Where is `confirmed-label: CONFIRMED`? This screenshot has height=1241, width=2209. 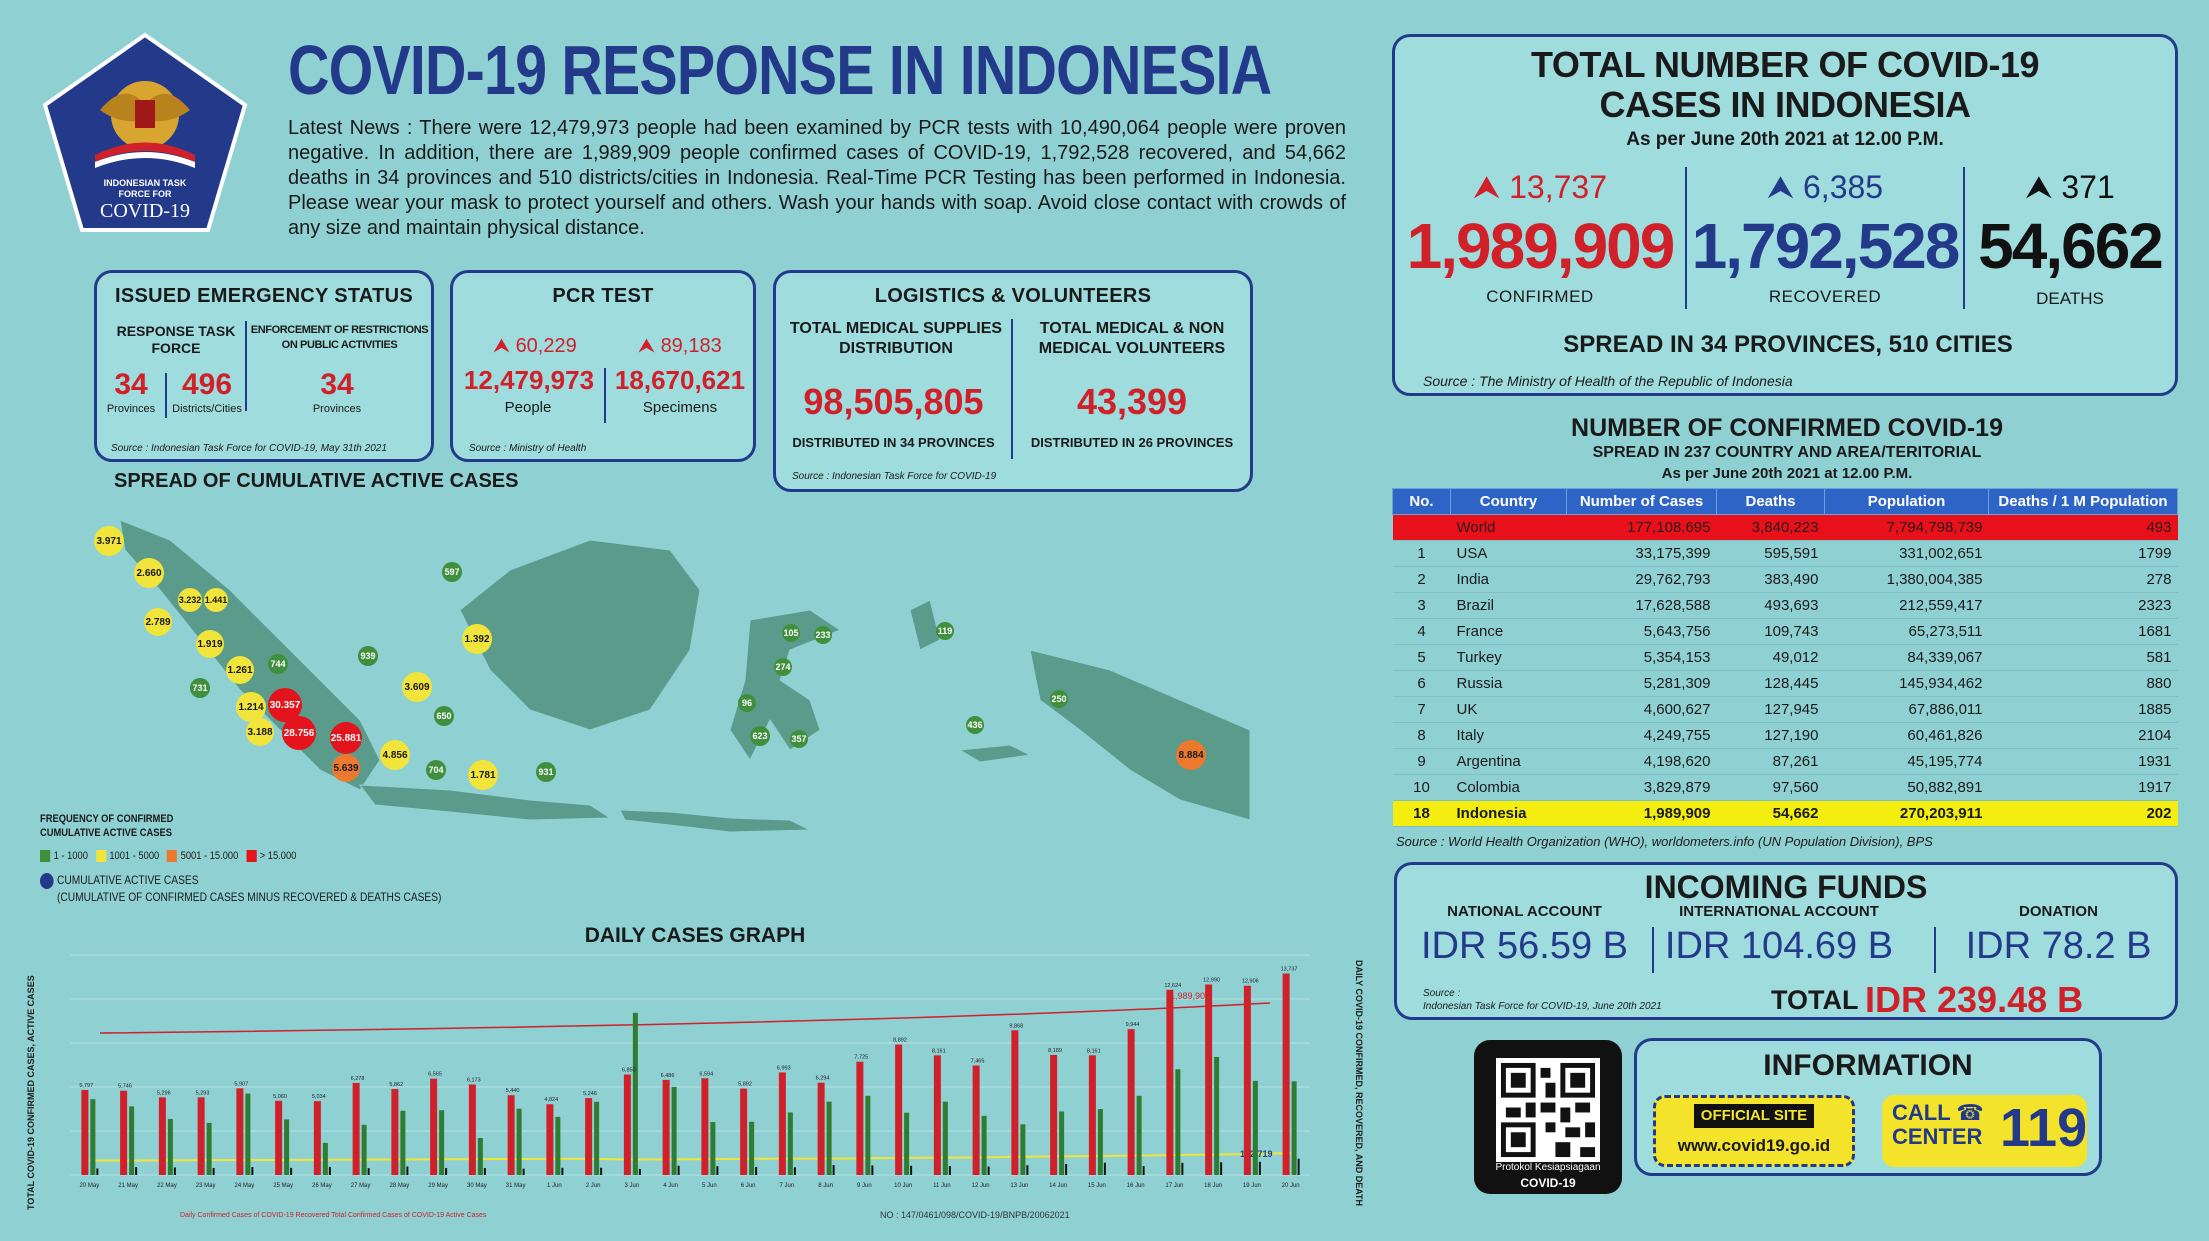 confirmed-label: CONFIRMED is located at coordinates (1540, 296).